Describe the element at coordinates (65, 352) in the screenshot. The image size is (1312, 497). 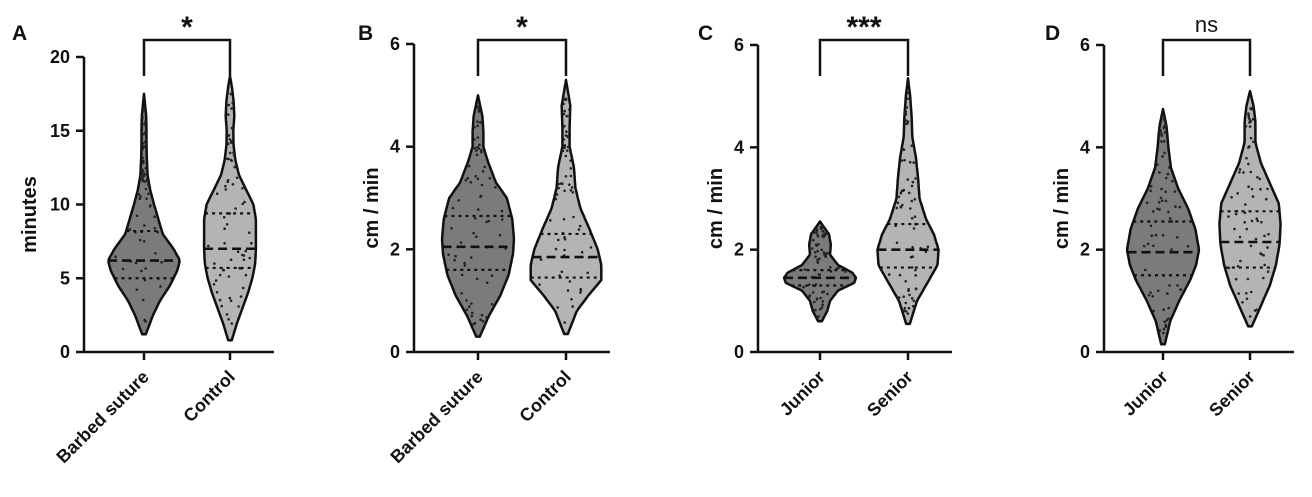
I see `y-tick-label: 0` at that location.